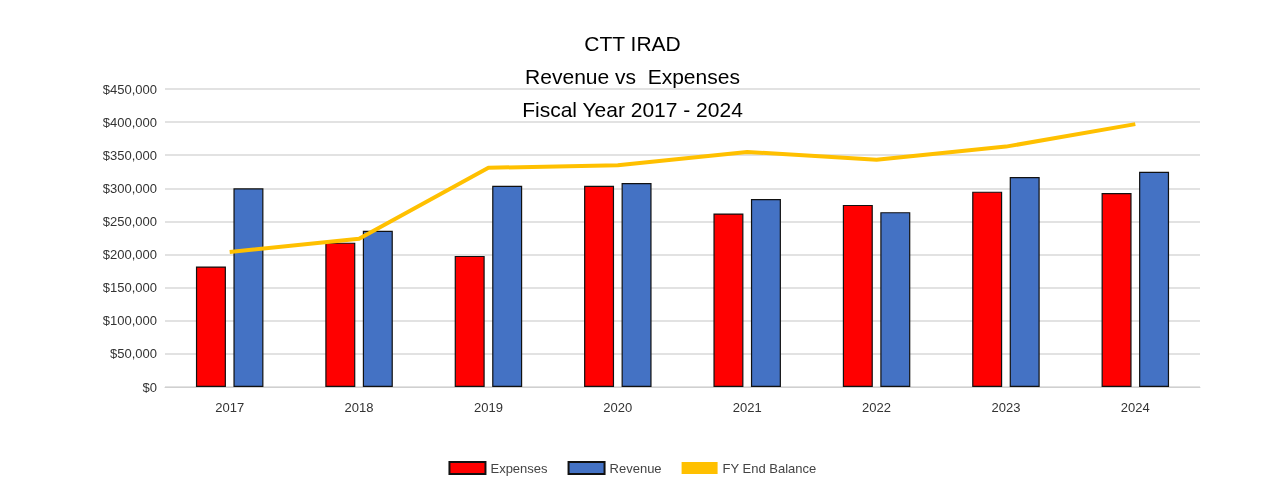  What do you see at coordinates (129, 89) in the screenshot?
I see `y-tick-label: $450,000` at bounding box center [129, 89].